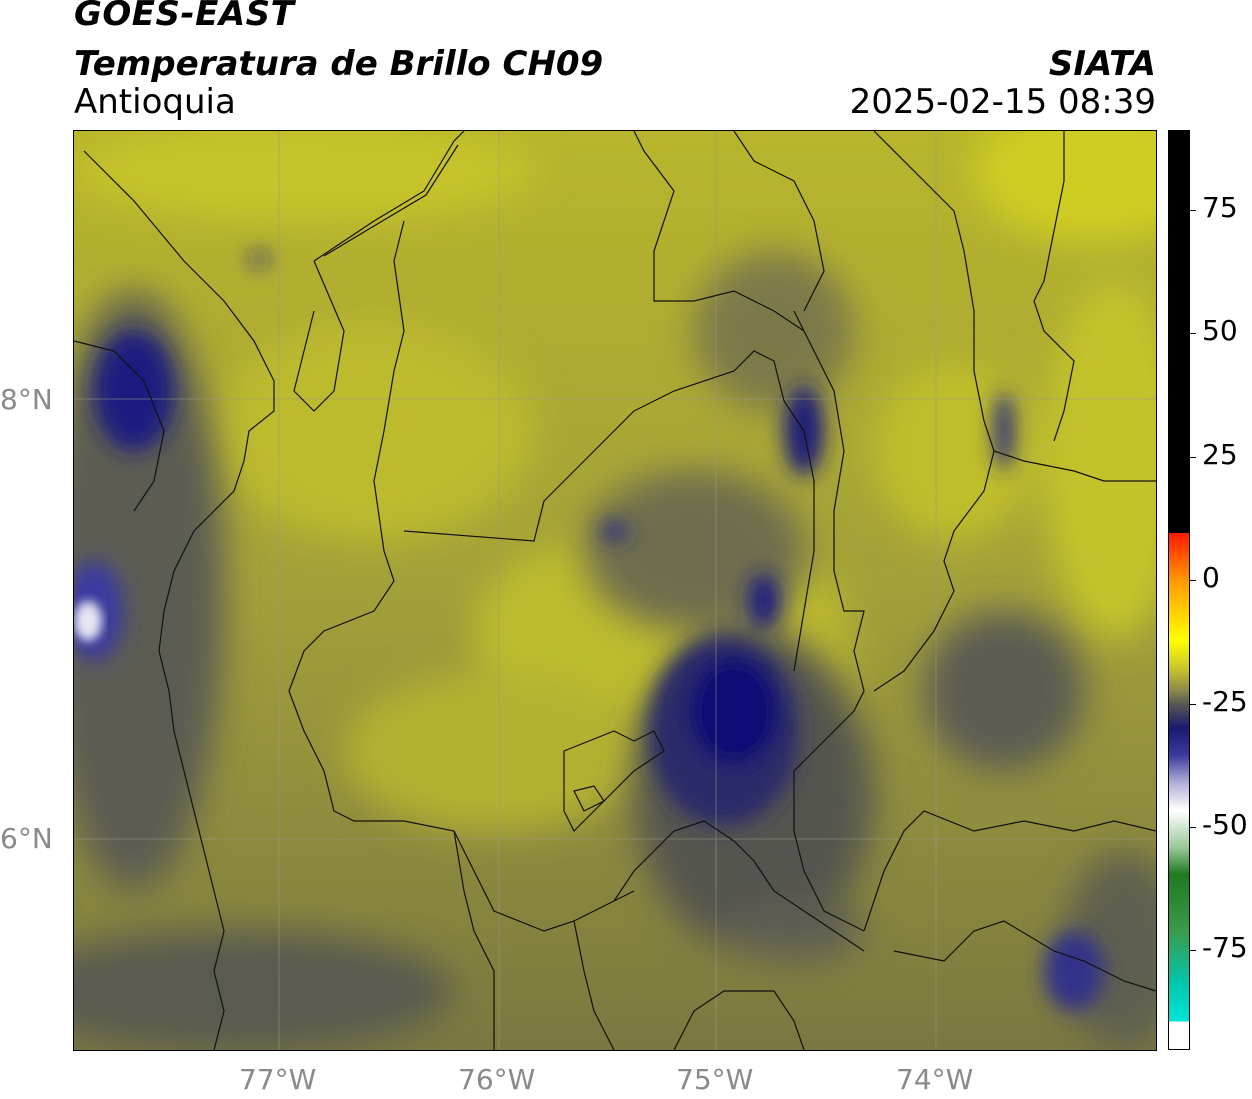 The width and height of the screenshot is (1252, 1099). What do you see at coordinates (715, 1079) in the screenshot?
I see `lon-label-75w: 75°W` at bounding box center [715, 1079].